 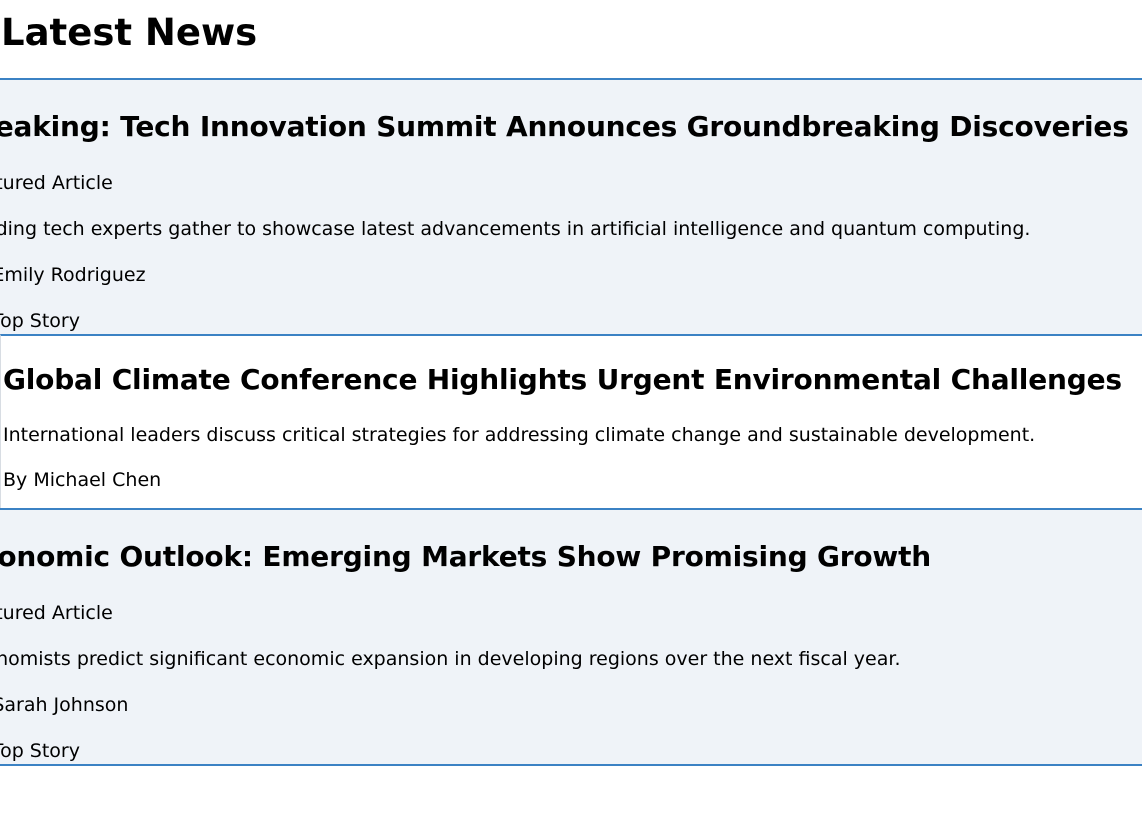 I want to click on article-byline: By Sarah Johnson, so click(x=64, y=705).